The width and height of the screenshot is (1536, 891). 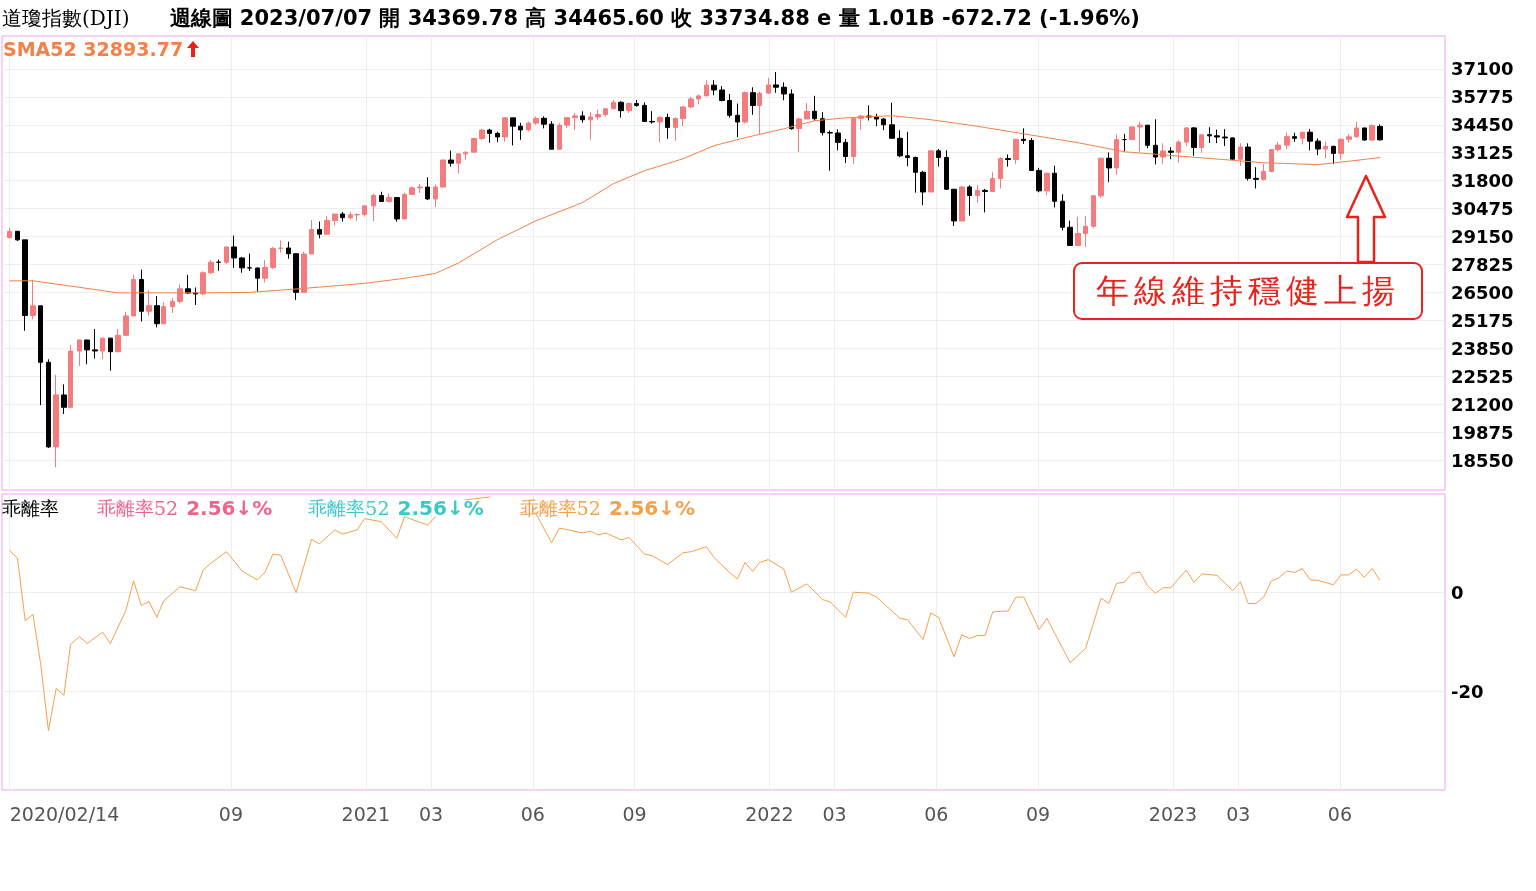 What do you see at coordinates (93, 49) in the screenshot?
I see `text: SMA52 32893.77` at bounding box center [93, 49].